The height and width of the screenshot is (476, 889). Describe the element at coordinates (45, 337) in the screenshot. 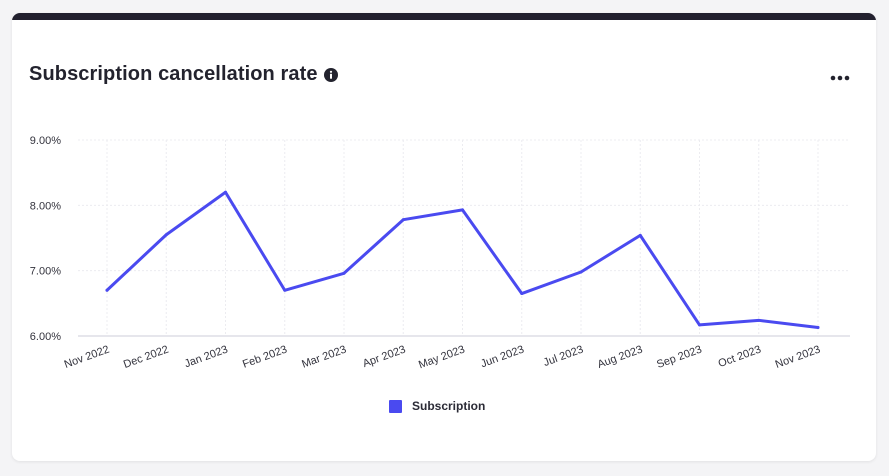

I see `y-tick-label: 6.00%` at that location.